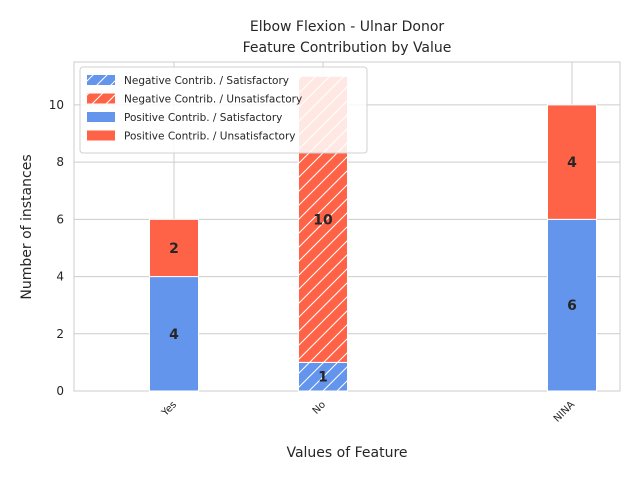 The image size is (640, 480). Describe the element at coordinates (210, 137) in the screenshot. I see `legend-entry: Positive Contrib. / Unsatisfactory` at that location.